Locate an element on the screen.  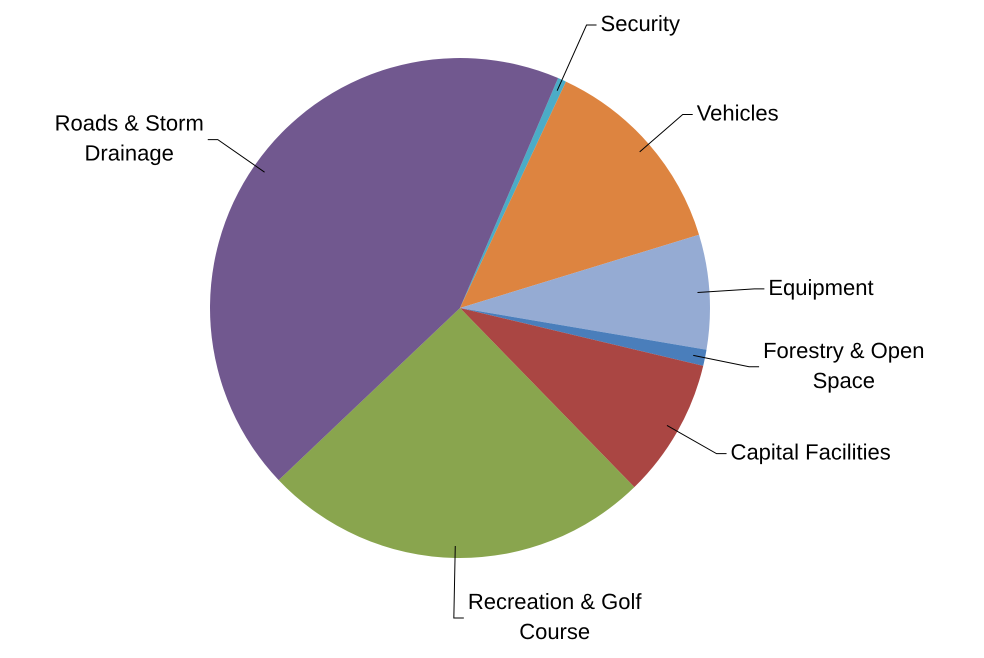
slice-label: Roads & Storm Drainage is located at coordinates (129, 138).